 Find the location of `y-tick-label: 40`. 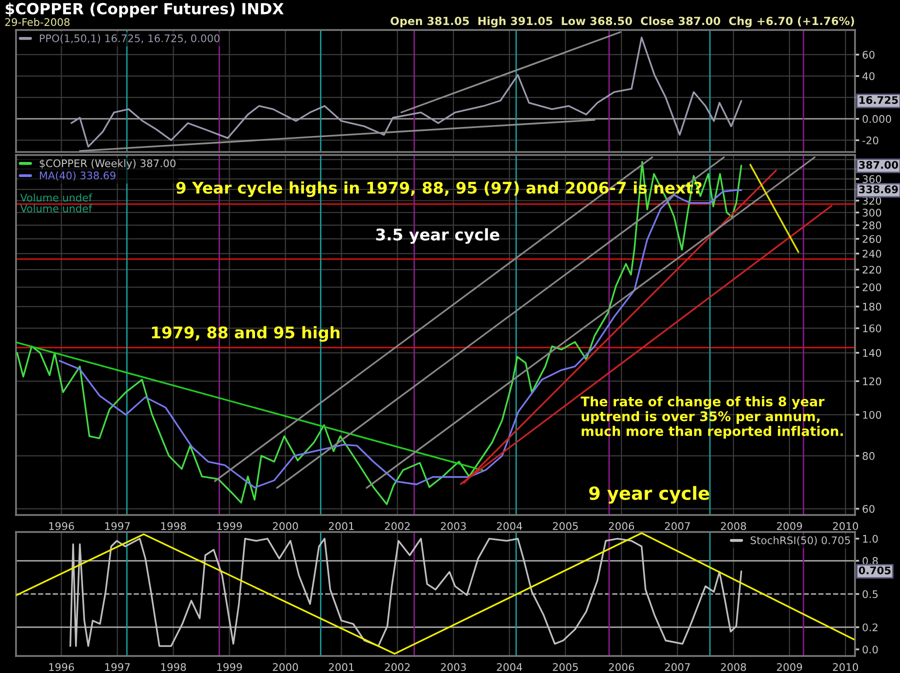

y-tick-label: 40 is located at coordinates (868, 76).